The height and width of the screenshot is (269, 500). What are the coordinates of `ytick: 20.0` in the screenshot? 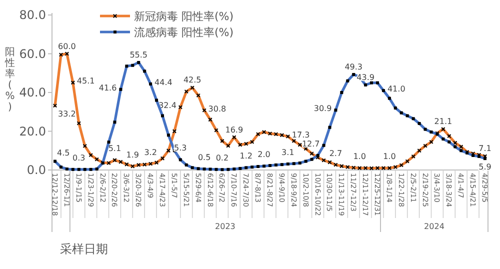 It's located at (32, 131).